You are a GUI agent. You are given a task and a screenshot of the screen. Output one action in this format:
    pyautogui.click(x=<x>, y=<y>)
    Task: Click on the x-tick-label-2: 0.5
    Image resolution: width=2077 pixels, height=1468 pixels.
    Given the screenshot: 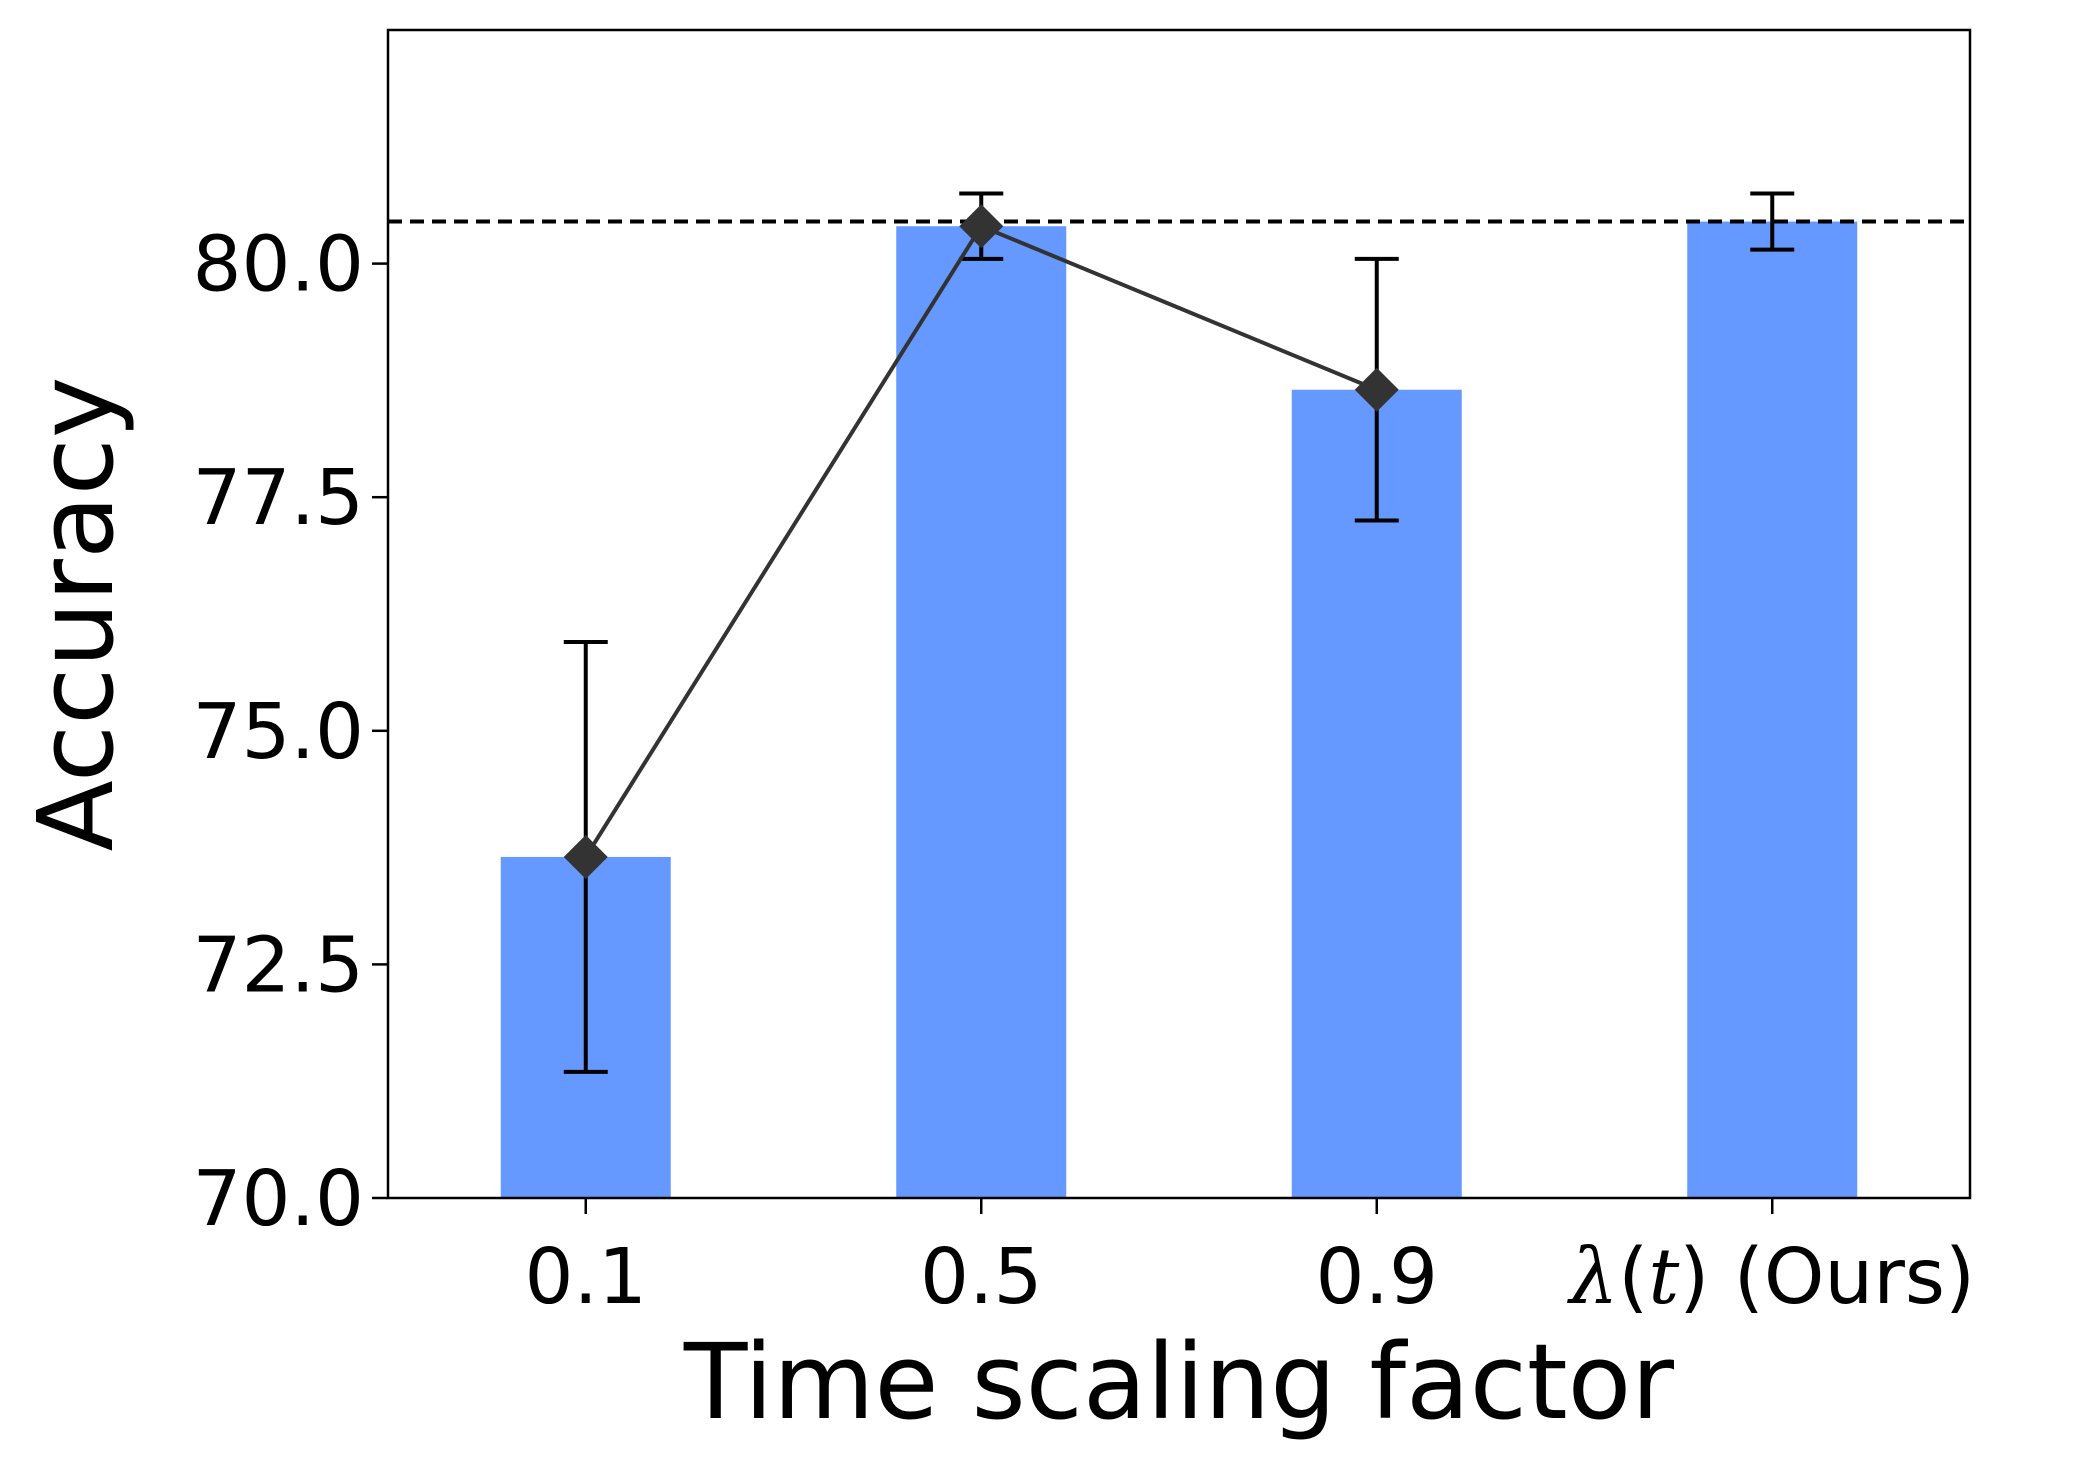 What is the action you would take?
    pyautogui.click(x=981, y=1277)
    